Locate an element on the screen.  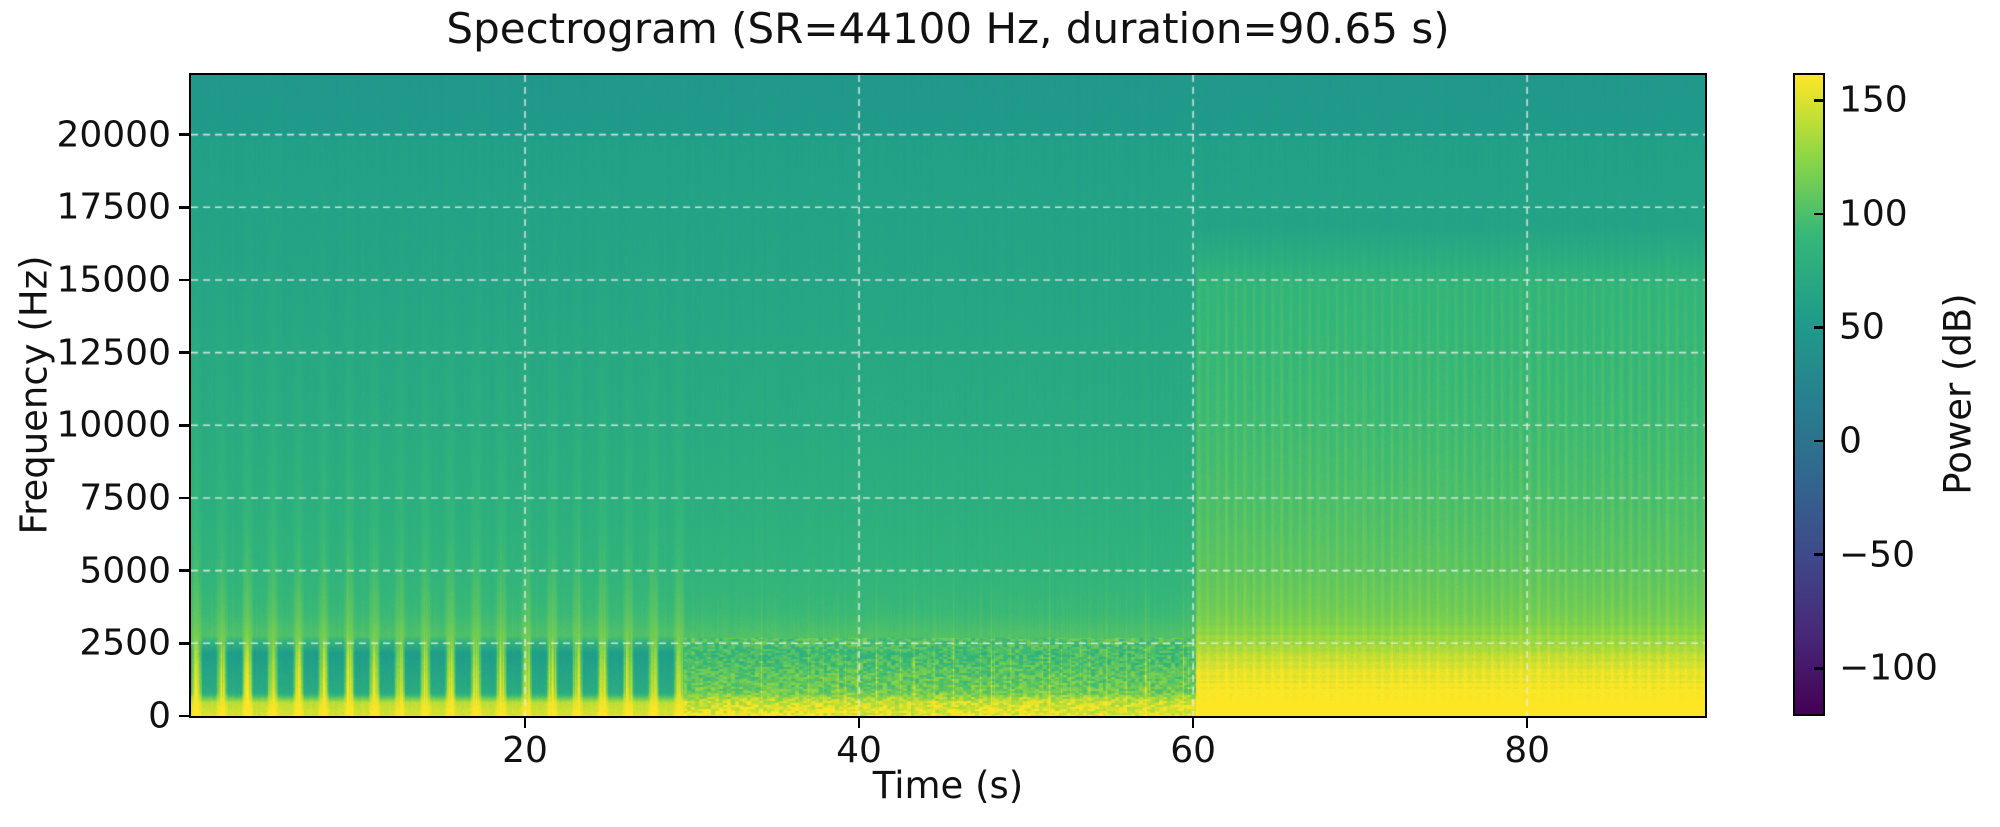
colorbar is located at coordinates (1809, 394).